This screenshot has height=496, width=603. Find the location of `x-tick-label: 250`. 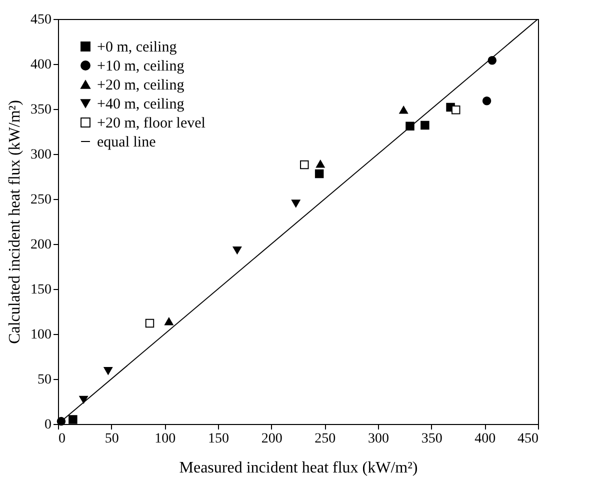

x-tick-label: 250 is located at coordinates (325, 439).